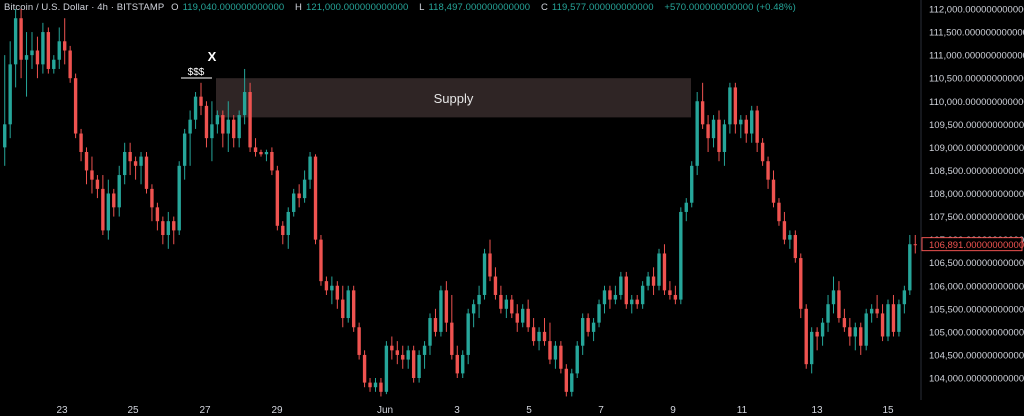 This screenshot has width=1024, height=416. Describe the element at coordinates (212, 56) in the screenshot. I see `x-marker: X` at that location.